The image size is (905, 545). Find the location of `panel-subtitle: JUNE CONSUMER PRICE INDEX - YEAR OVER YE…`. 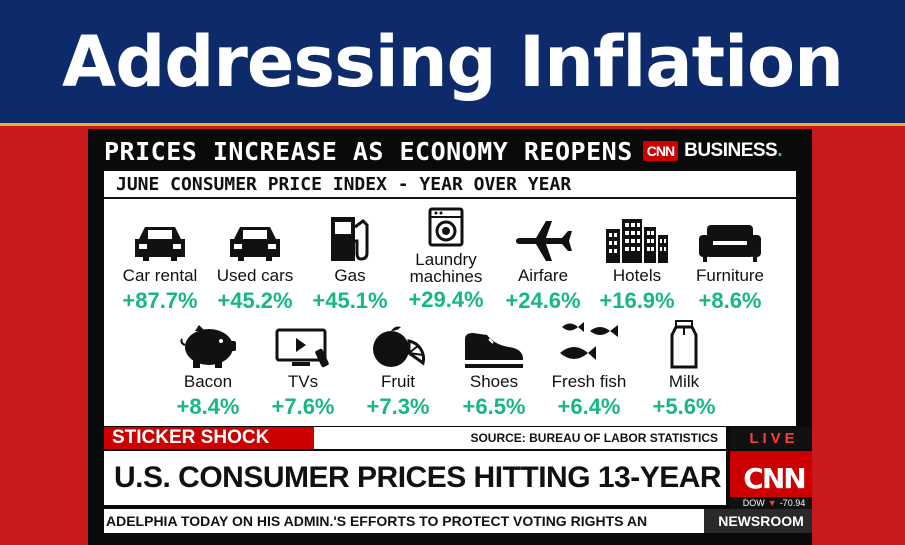

panel-subtitle: JUNE CONSUMER PRICE INDEX - YEAR OVER YE… is located at coordinates (450, 185).